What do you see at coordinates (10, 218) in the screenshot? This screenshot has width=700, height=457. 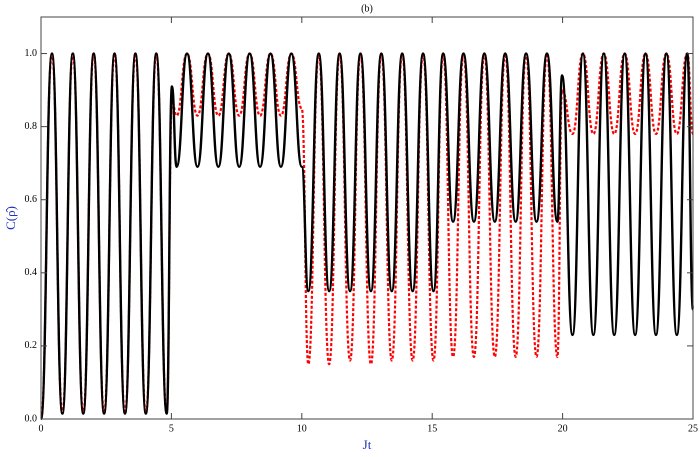 I see `y-axis-label: C(ρ̂)` at bounding box center [10, 218].